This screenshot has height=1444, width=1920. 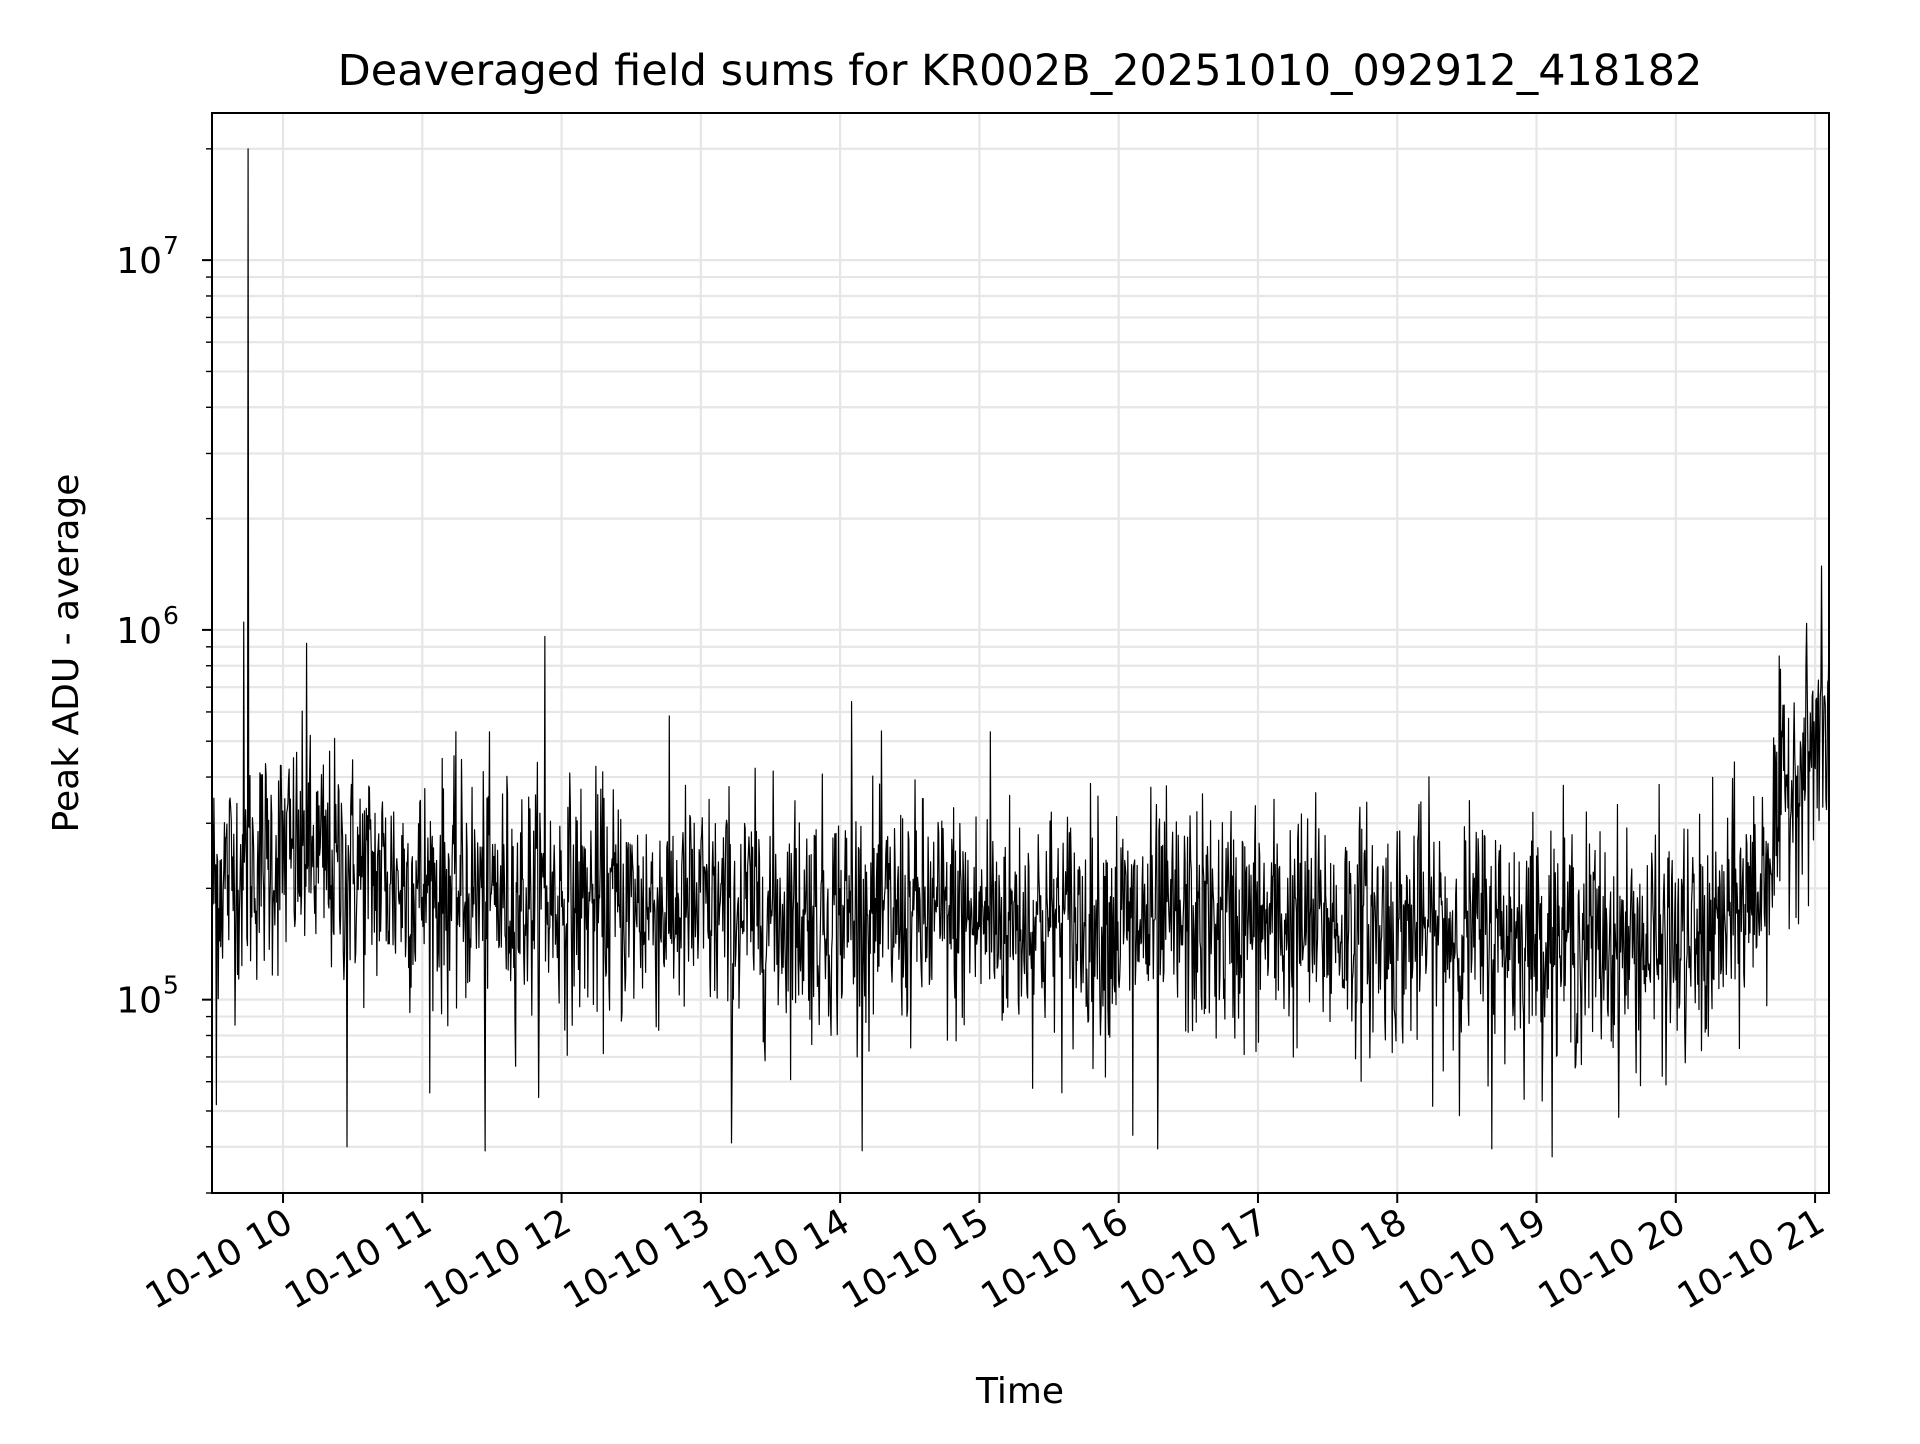 What do you see at coordinates (171, 615) in the screenshot?
I see `y-tick-exponent: 6` at bounding box center [171, 615].